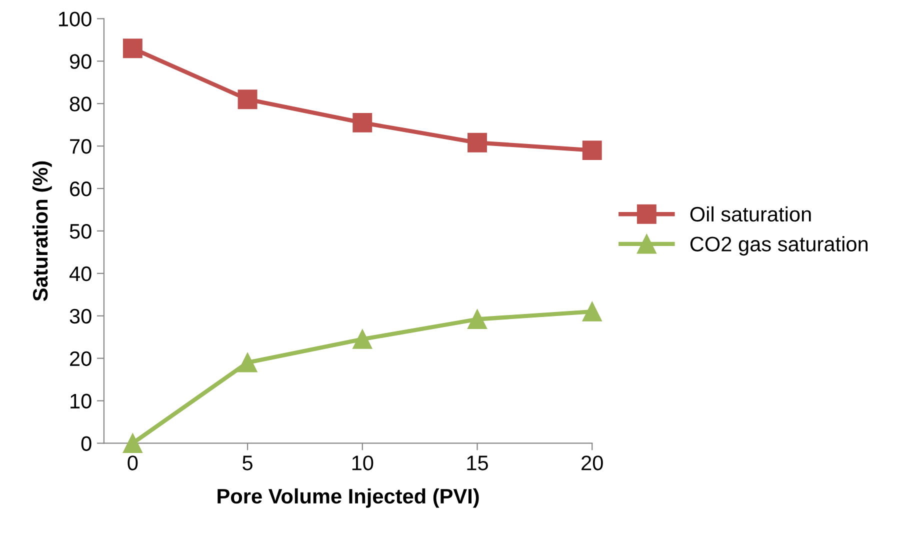 The height and width of the screenshot is (534, 904). Describe the element at coordinates (750, 214) in the screenshot. I see `legend-label: Oil saturation` at that location.